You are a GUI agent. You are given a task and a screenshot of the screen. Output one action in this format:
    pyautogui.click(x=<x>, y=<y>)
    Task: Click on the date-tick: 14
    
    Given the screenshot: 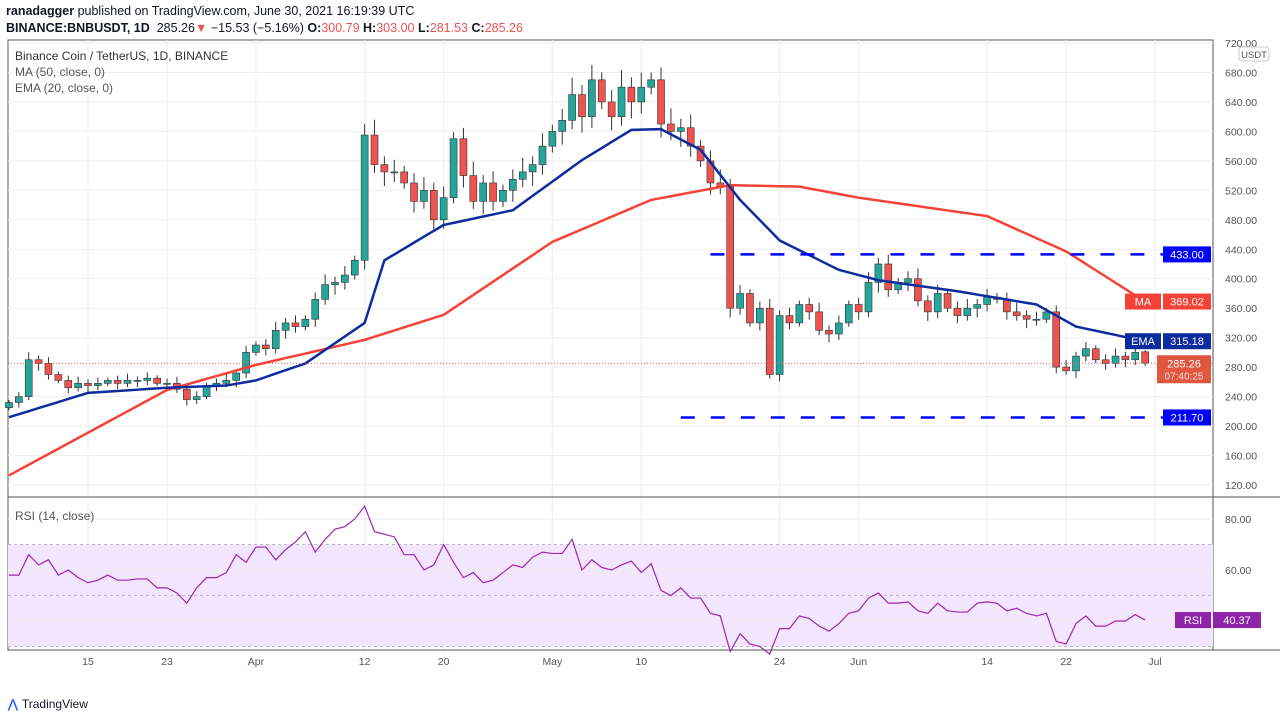 What is the action you would take?
    pyautogui.click(x=987, y=662)
    